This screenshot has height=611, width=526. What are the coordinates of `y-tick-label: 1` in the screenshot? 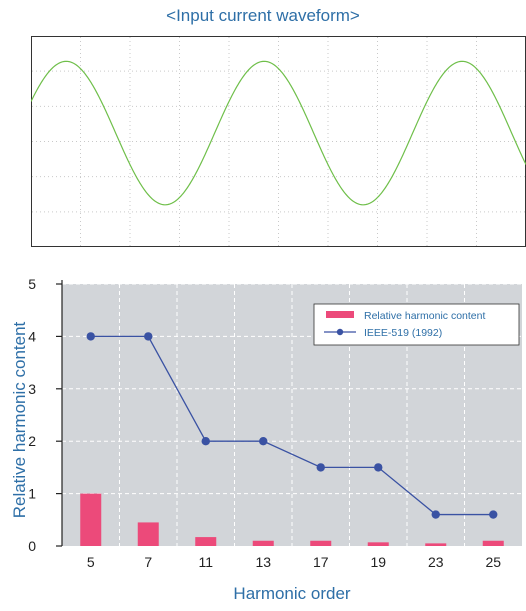 It's located at (32, 494).